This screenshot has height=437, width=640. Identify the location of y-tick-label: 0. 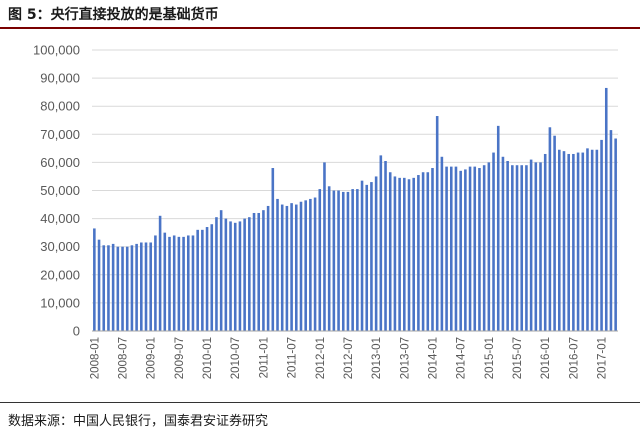
(76, 331).